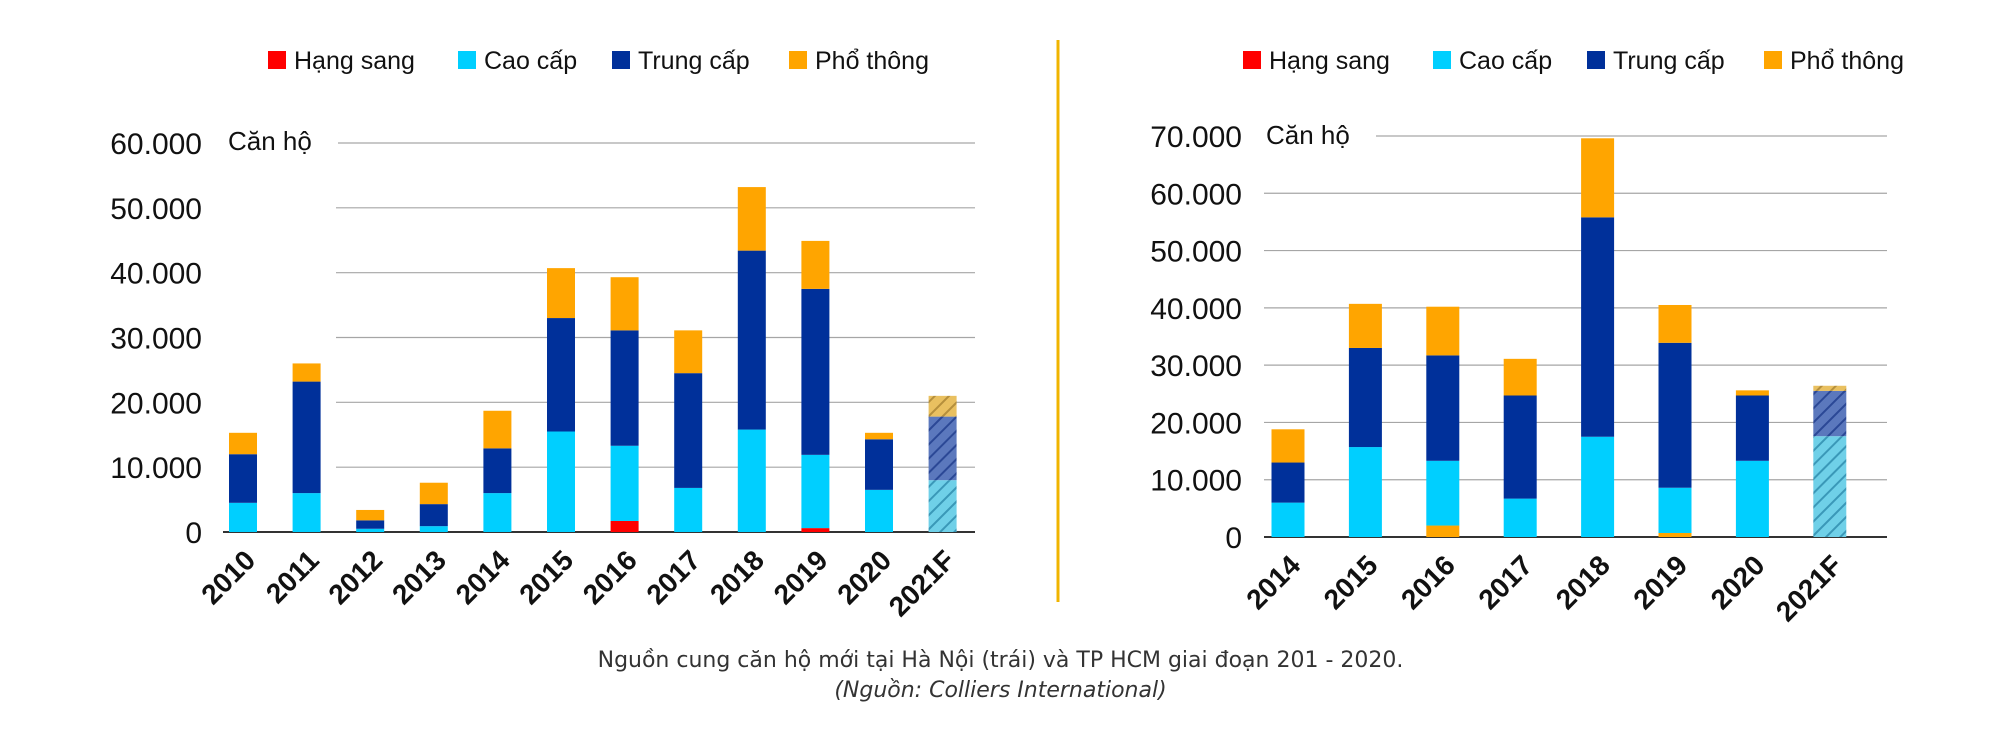 The image size is (2001, 732). What do you see at coordinates (1288, 519) in the screenshot?
I see `bar-segment-hcm-2014-cao-cap` at bounding box center [1288, 519].